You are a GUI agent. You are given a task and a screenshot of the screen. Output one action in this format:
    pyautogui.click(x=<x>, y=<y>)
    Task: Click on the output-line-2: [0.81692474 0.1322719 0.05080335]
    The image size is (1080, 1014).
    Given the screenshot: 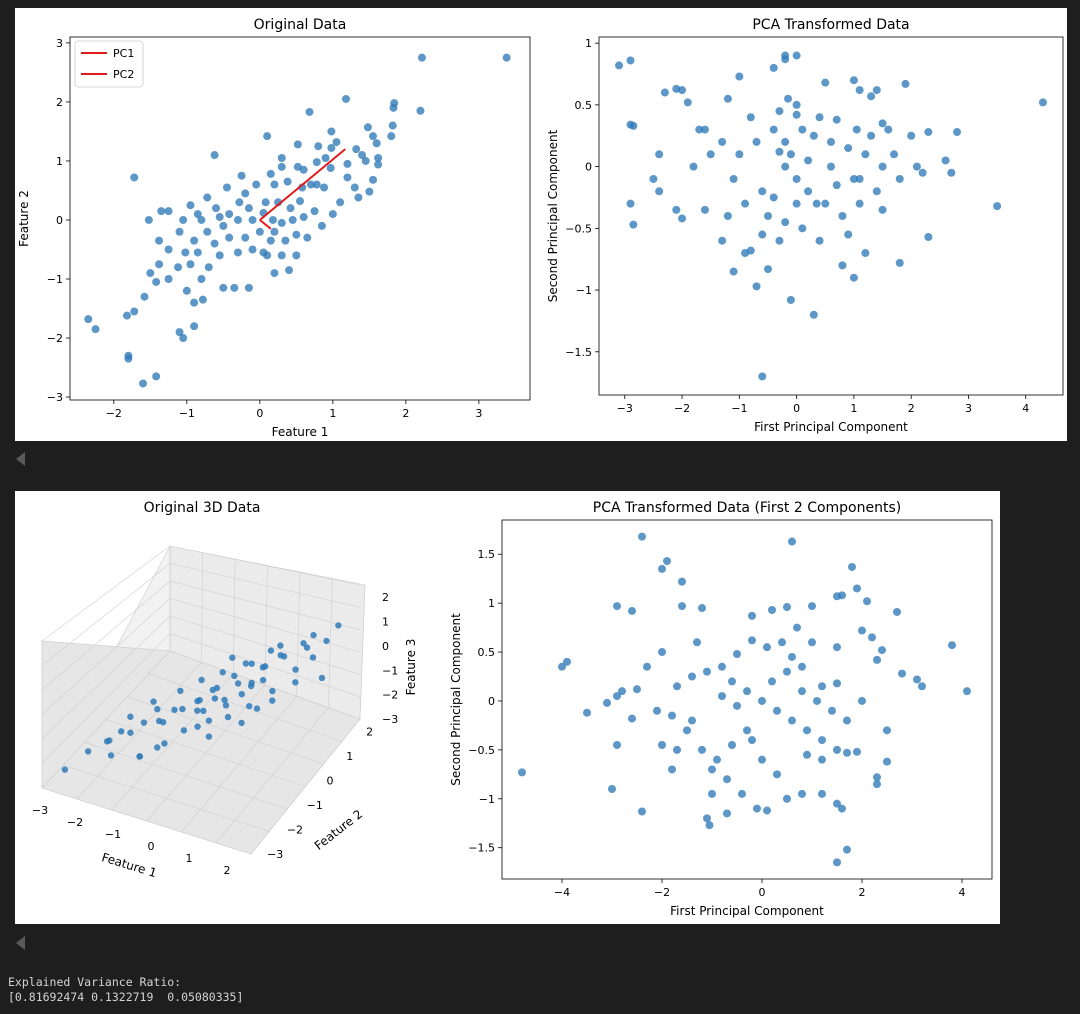 What is the action you would take?
    pyautogui.click(x=126, y=997)
    